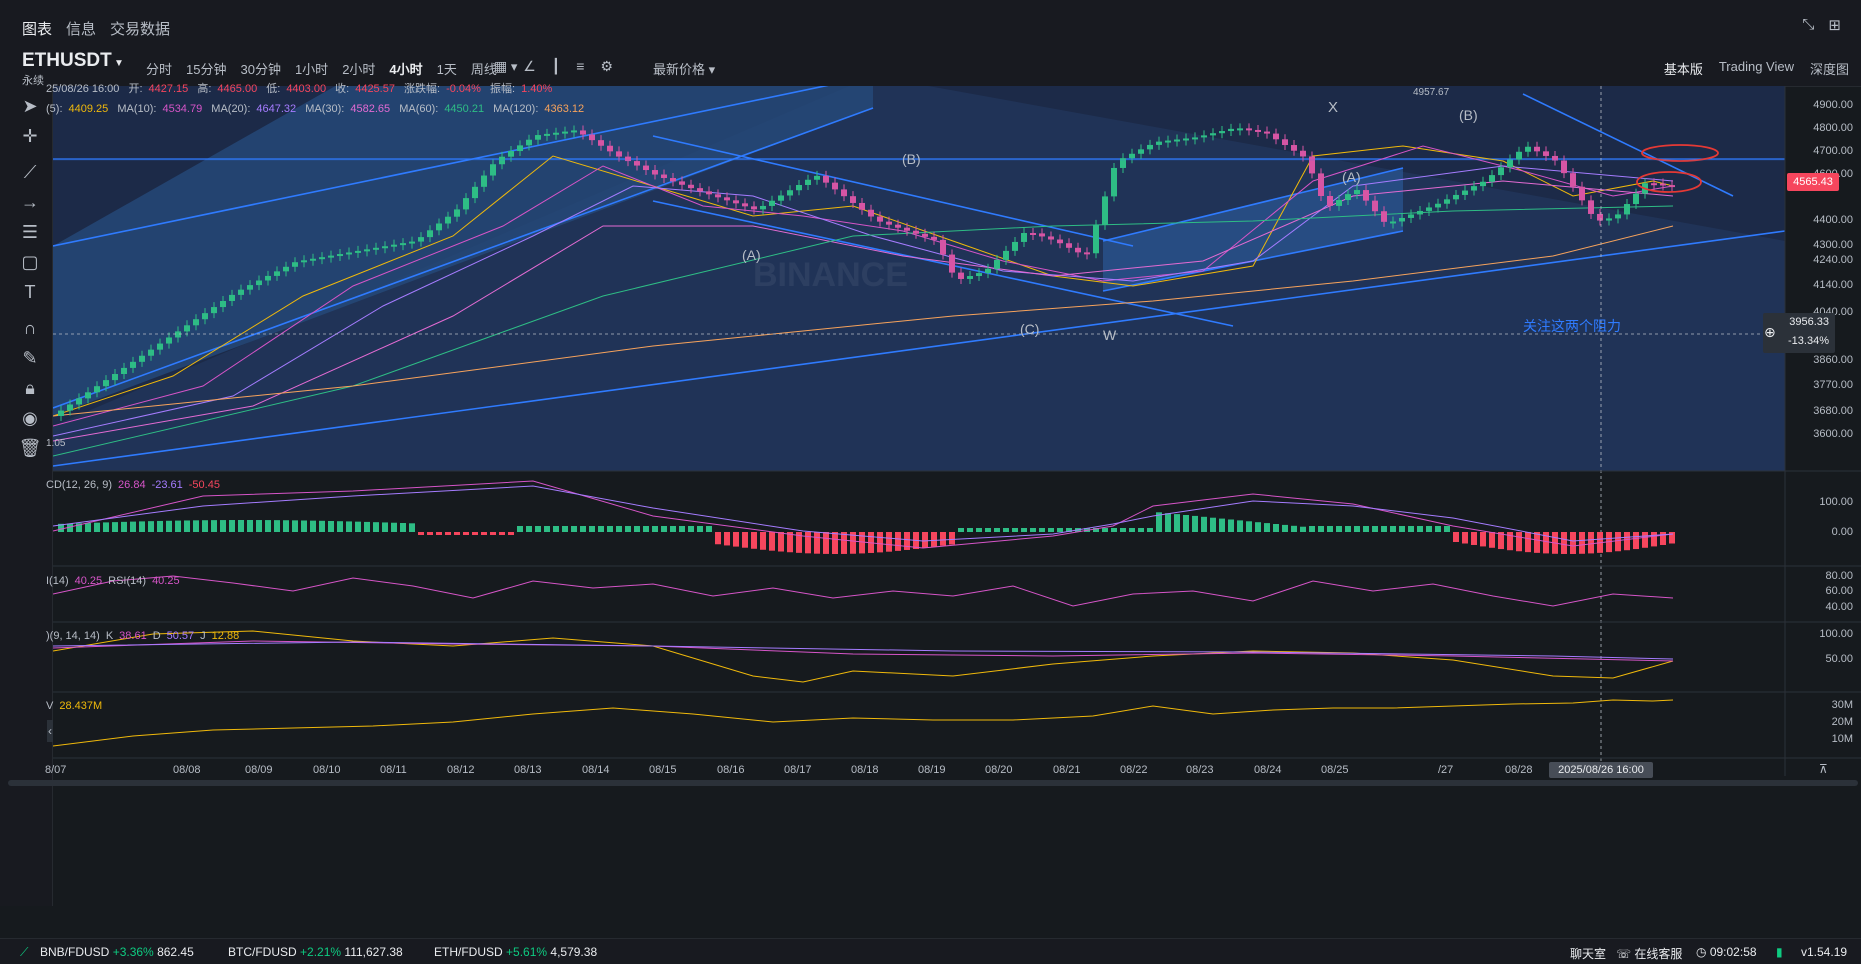 This screenshot has height=964, width=1861. What do you see at coordinates (483, 69) in the screenshot?
I see `interval-8: 周线` at bounding box center [483, 69].